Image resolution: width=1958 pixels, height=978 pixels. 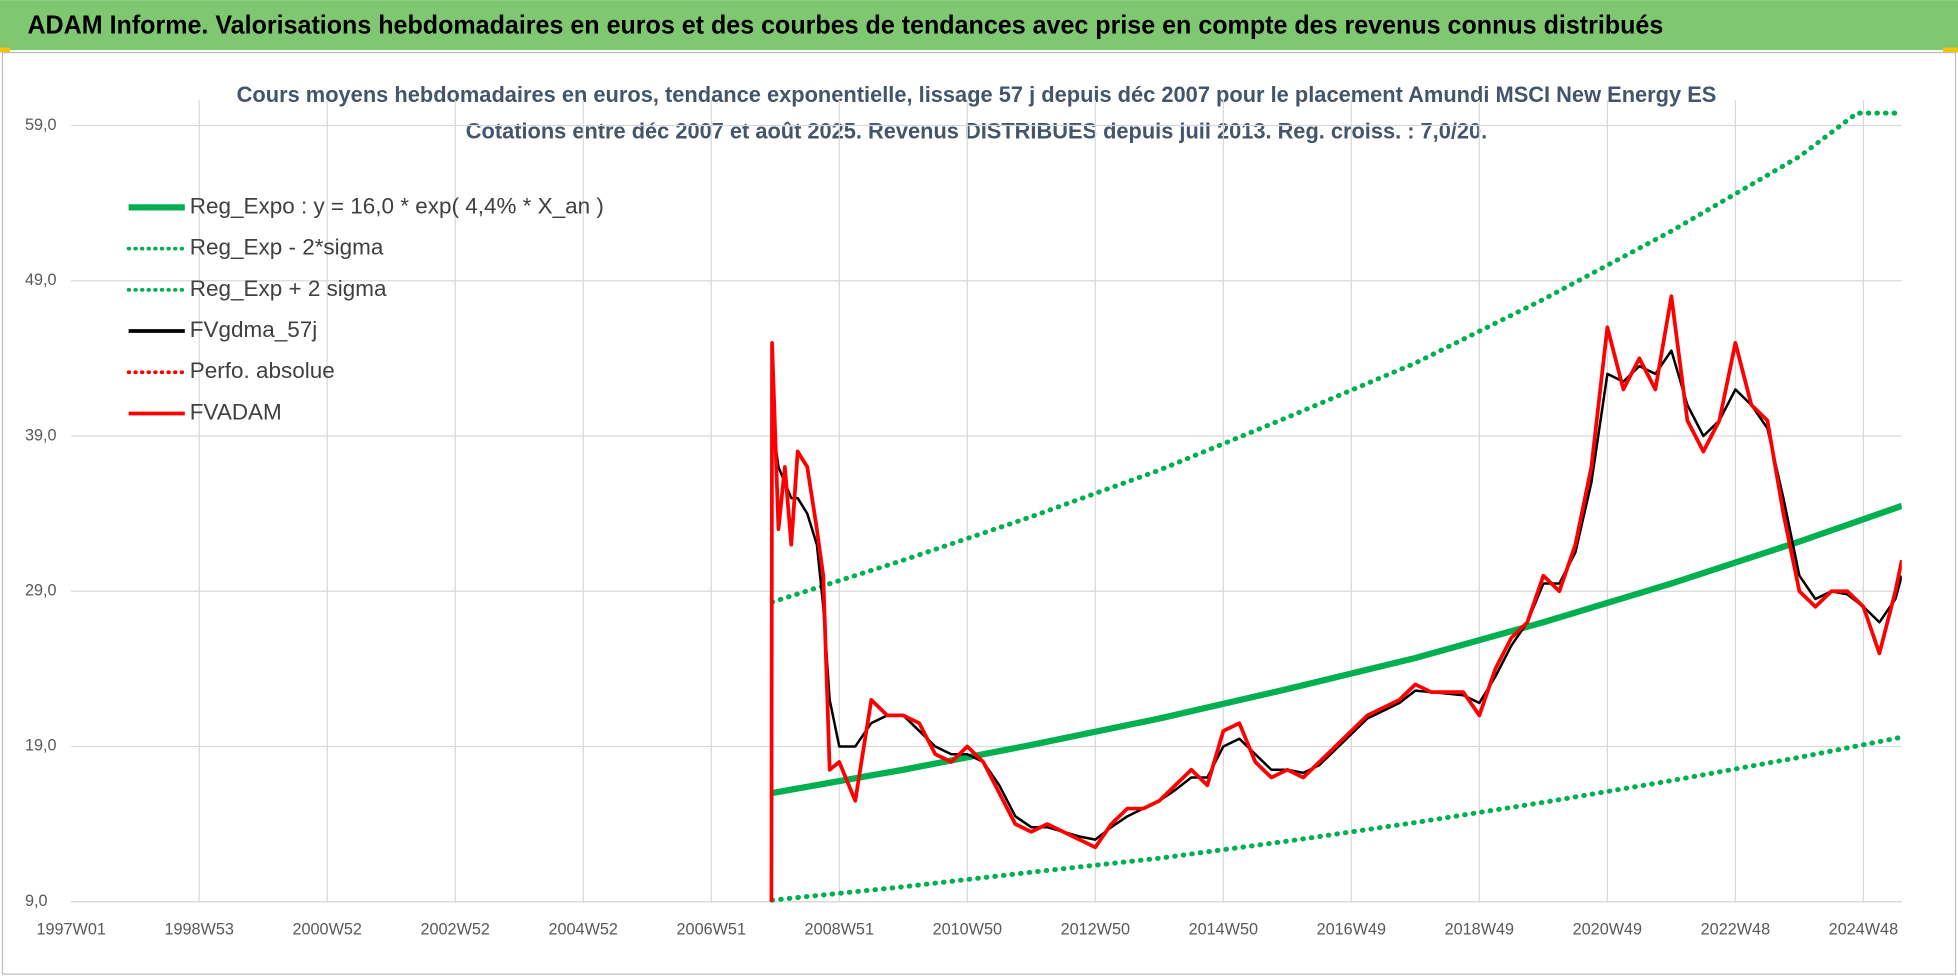 What do you see at coordinates (253, 329) in the screenshot?
I see `legend-label: FVgdma_57j` at bounding box center [253, 329].